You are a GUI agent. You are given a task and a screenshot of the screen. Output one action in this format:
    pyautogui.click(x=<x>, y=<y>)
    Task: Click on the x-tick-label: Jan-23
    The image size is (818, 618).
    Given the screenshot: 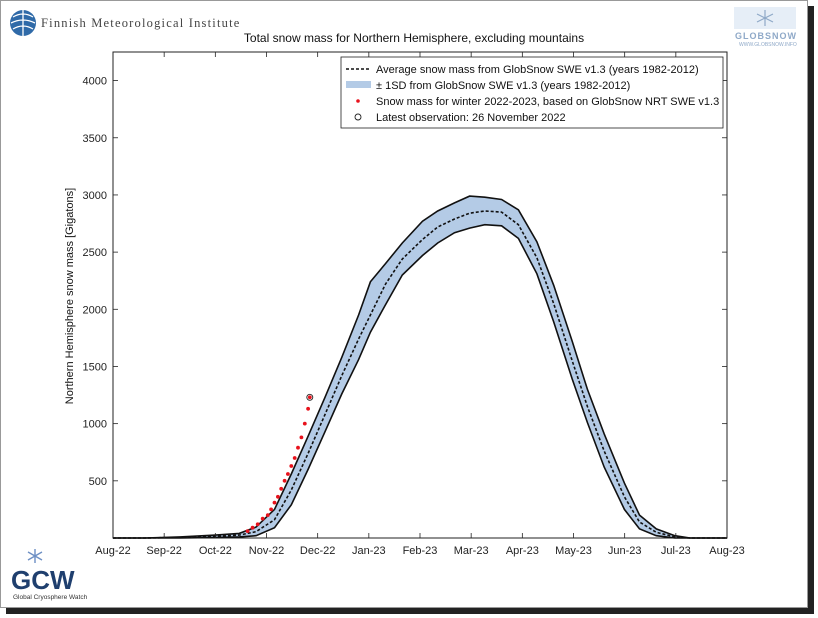 What is the action you would take?
    pyautogui.click(x=369, y=551)
    